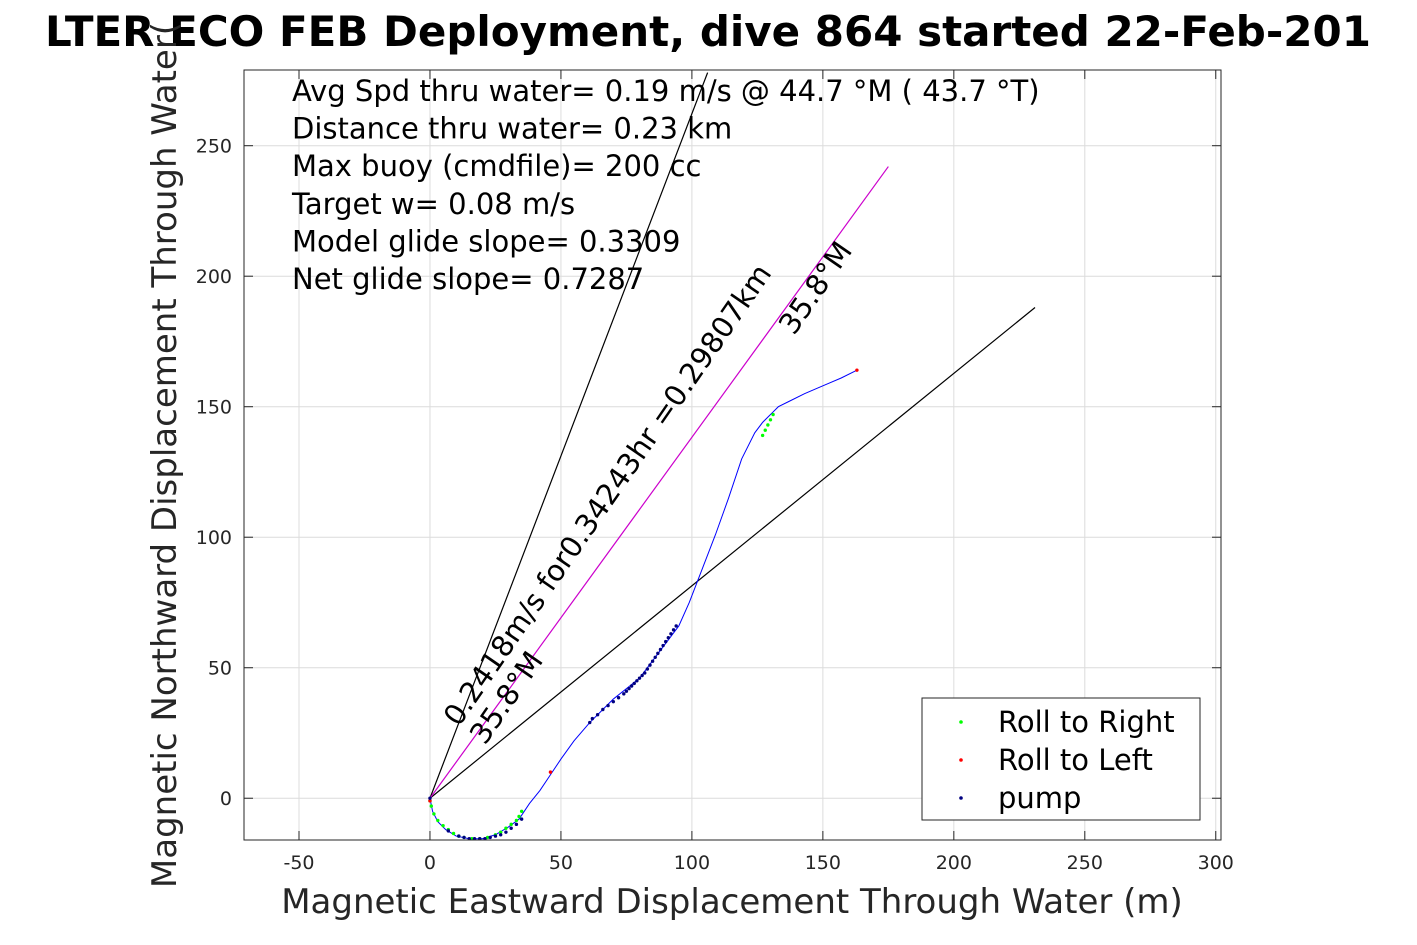 This screenshot has width=1417, height=945. I want to click on x-tick-label: 250, so click(1085, 863).